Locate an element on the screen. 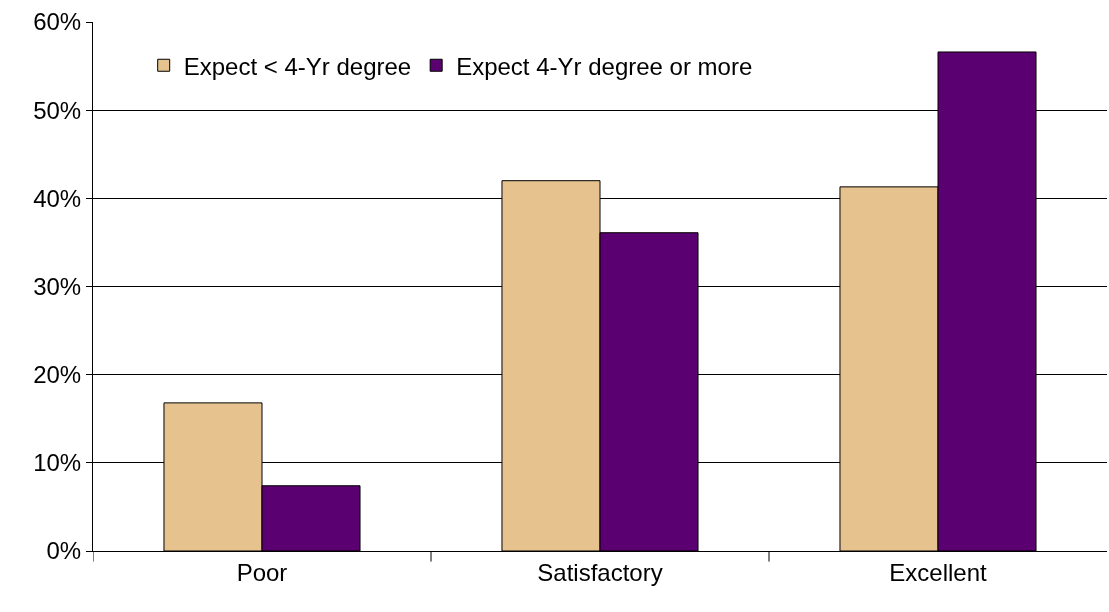 The image size is (1109, 612). y-tick-label: 50% is located at coordinates (57, 110).